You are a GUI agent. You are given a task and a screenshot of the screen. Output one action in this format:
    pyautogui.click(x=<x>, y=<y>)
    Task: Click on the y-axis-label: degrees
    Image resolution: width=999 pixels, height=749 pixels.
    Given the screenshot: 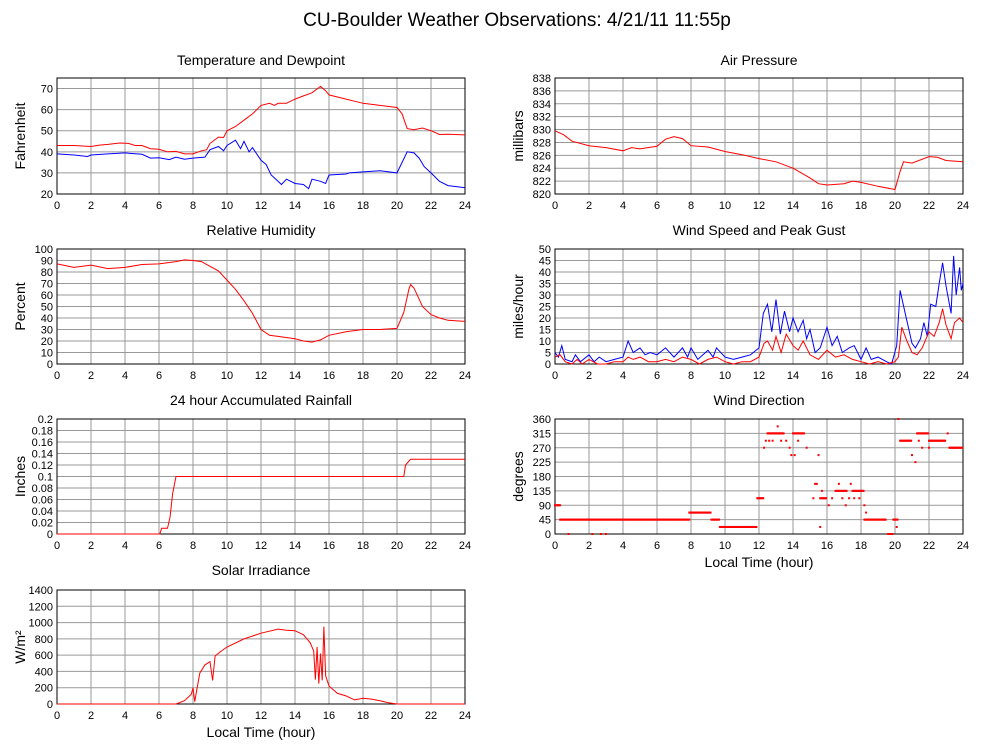 What is the action you would take?
    pyautogui.click(x=518, y=476)
    